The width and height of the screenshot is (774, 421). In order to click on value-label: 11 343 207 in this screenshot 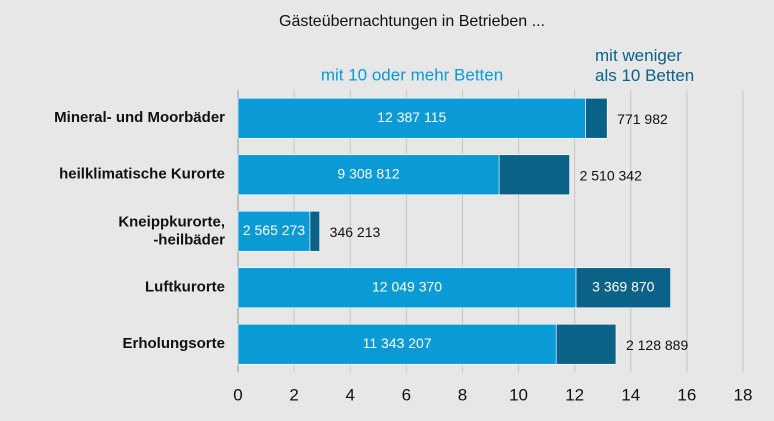, I will do `click(397, 343)`.